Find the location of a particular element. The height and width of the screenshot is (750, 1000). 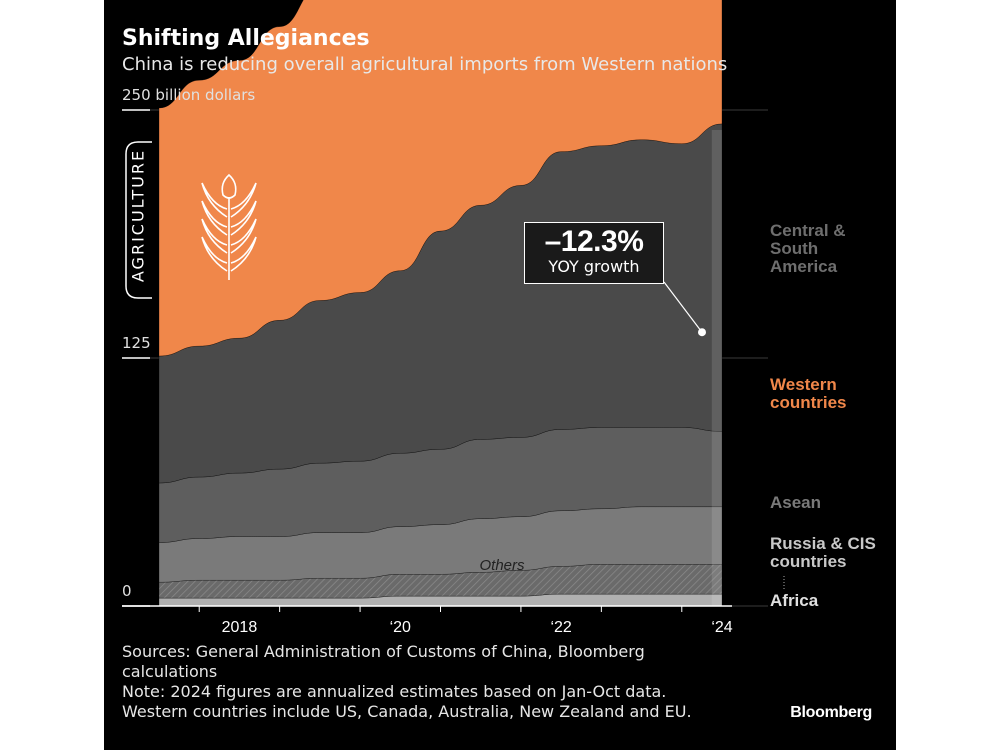

series-label-africa: Africa is located at coordinates (794, 600).